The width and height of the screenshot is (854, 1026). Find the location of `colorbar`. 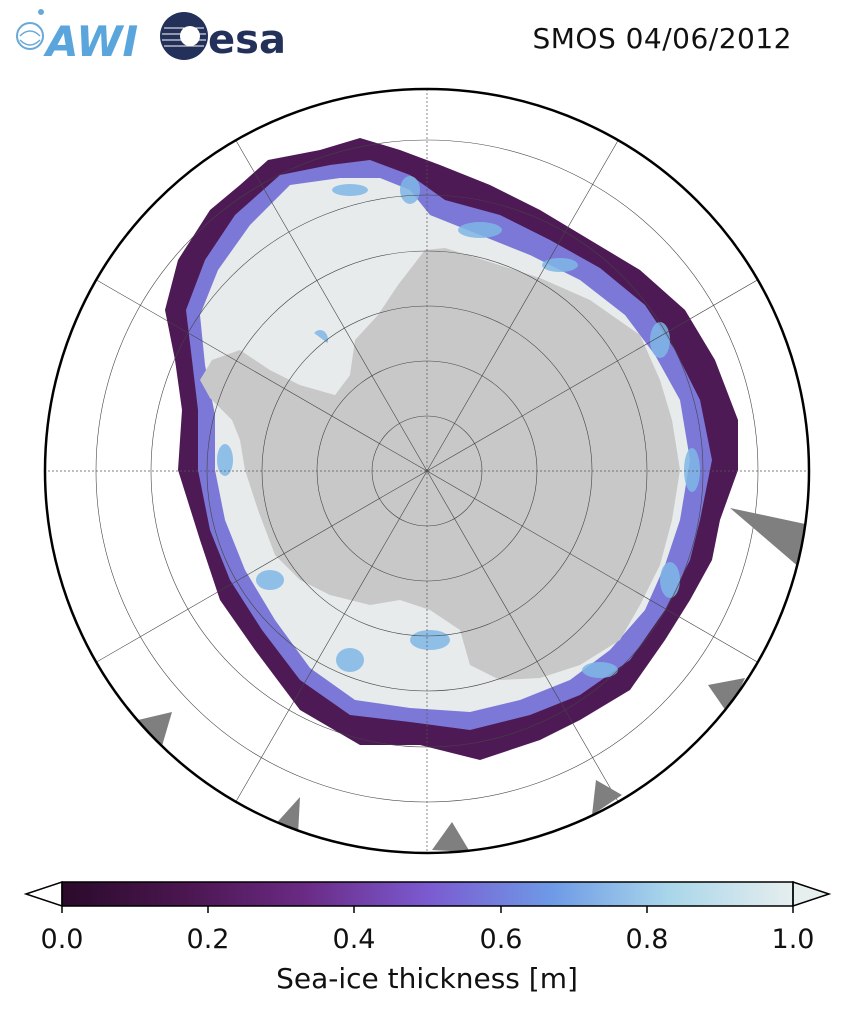

colorbar is located at coordinates (427, 896).